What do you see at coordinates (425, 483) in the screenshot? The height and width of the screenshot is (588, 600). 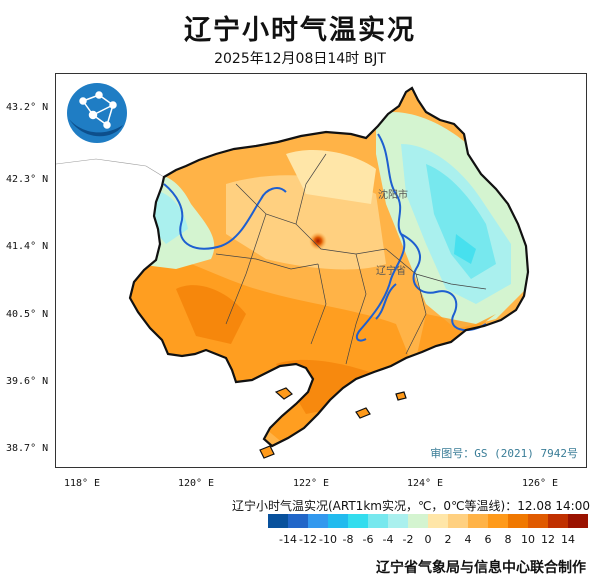 I see `lon-label: 124° E` at bounding box center [425, 483].